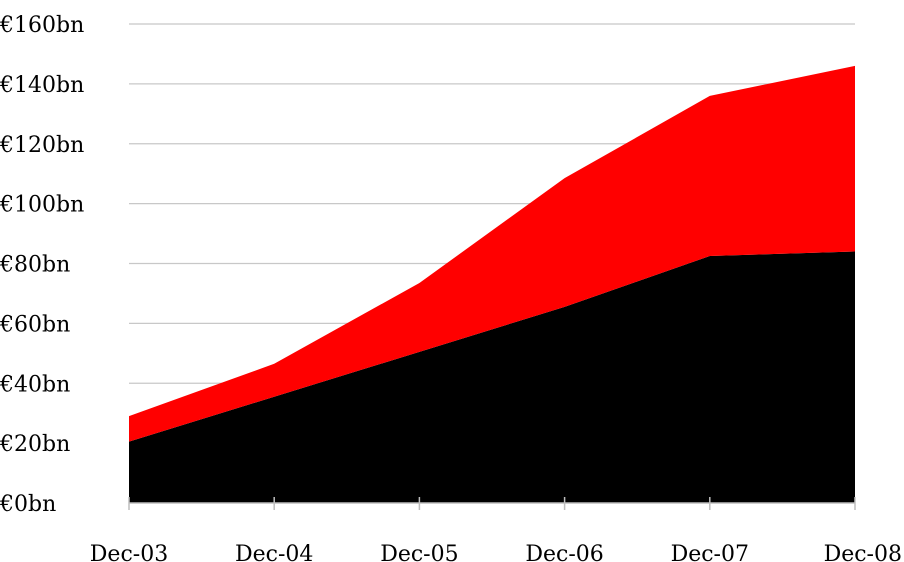  I want to click on y-tick-label: €80bn, so click(35, 265).